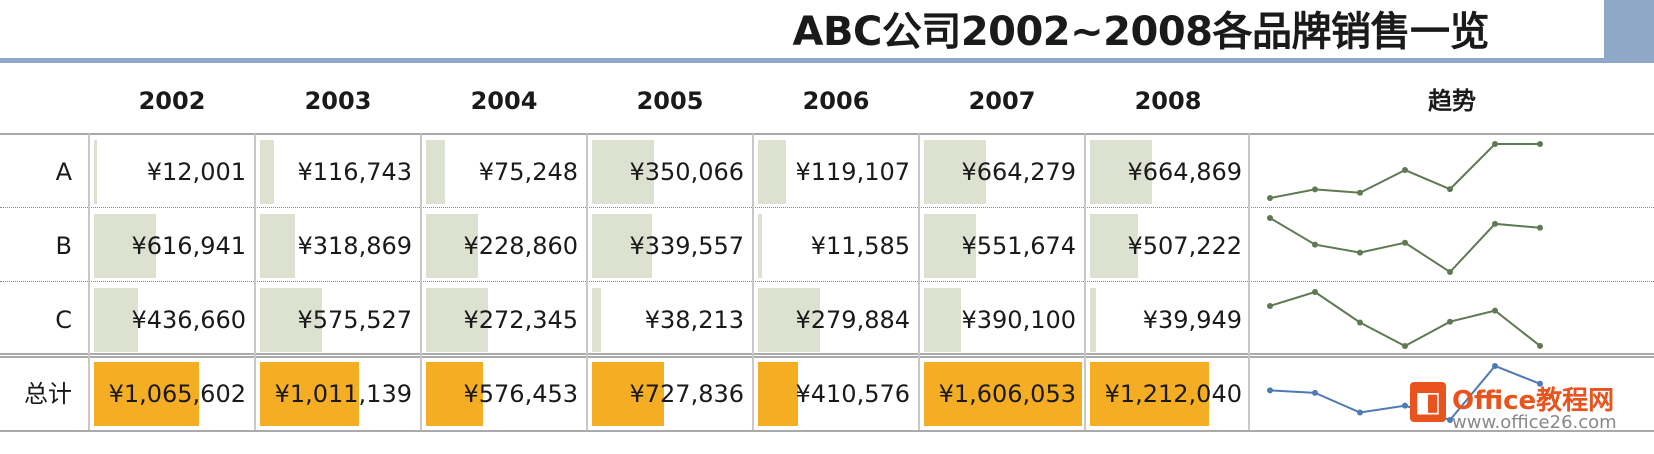 This screenshot has height=454, width=1654. What do you see at coordinates (354, 172) in the screenshot?
I see `cell-value: ¥116,743` at bounding box center [354, 172].